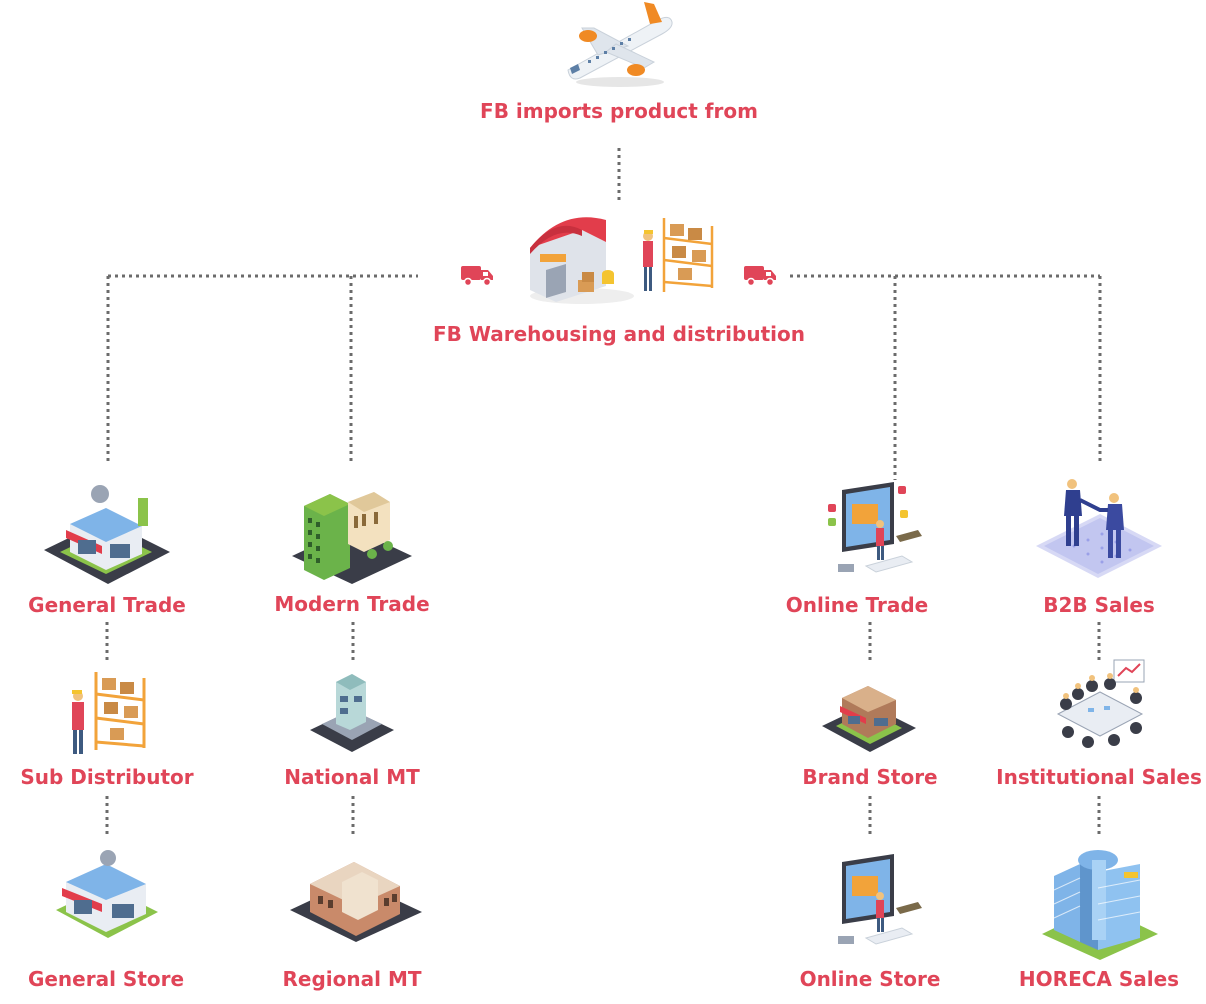 The width and height of the screenshot is (1206, 1004). Describe the element at coordinates (1100, 904) in the screenshot. I see `hotel-icon` at that location.